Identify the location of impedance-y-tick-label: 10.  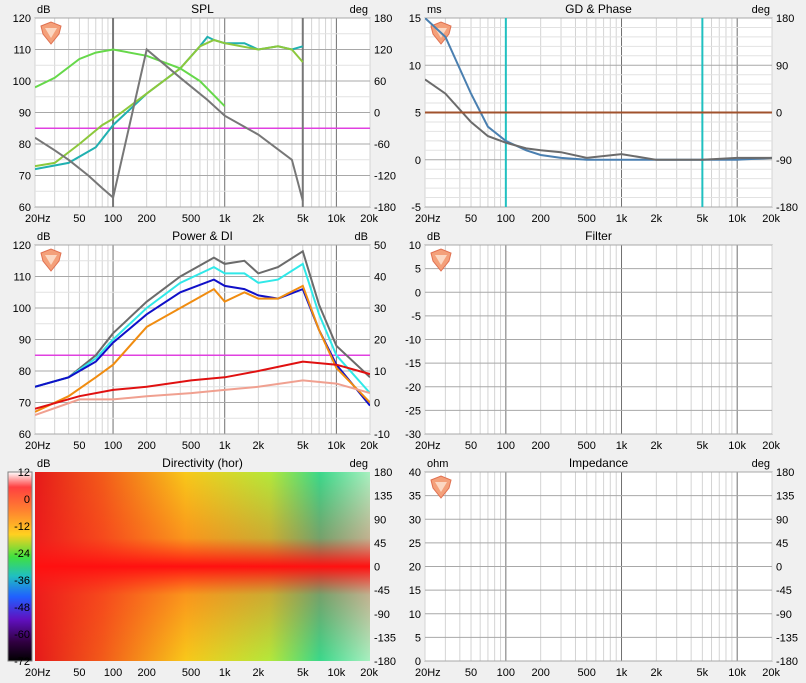
(415, 615).